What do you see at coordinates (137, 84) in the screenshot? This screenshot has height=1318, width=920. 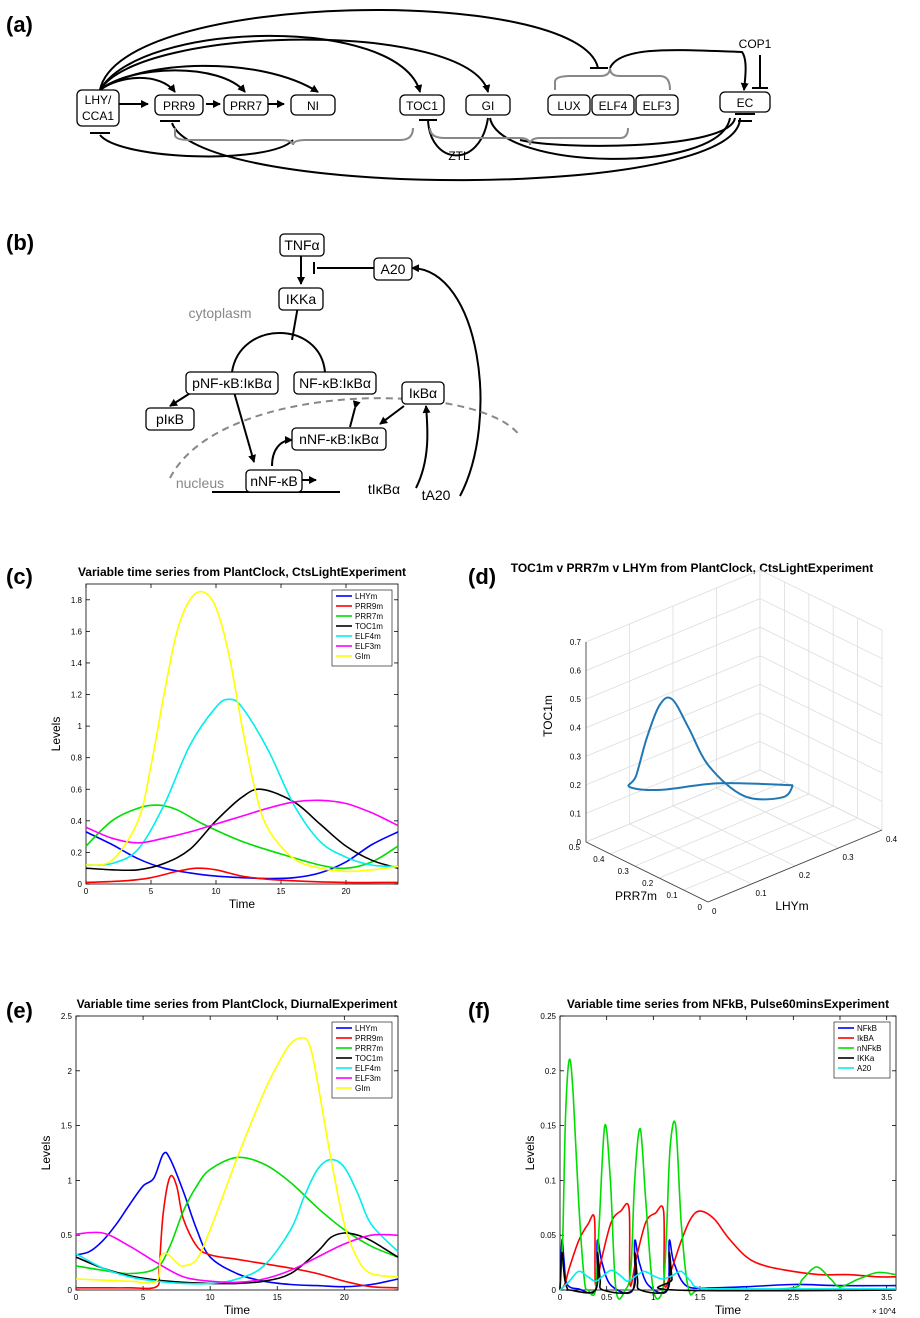 I see `arc-lhy-to-prr9` at bounding box center [137, 84].